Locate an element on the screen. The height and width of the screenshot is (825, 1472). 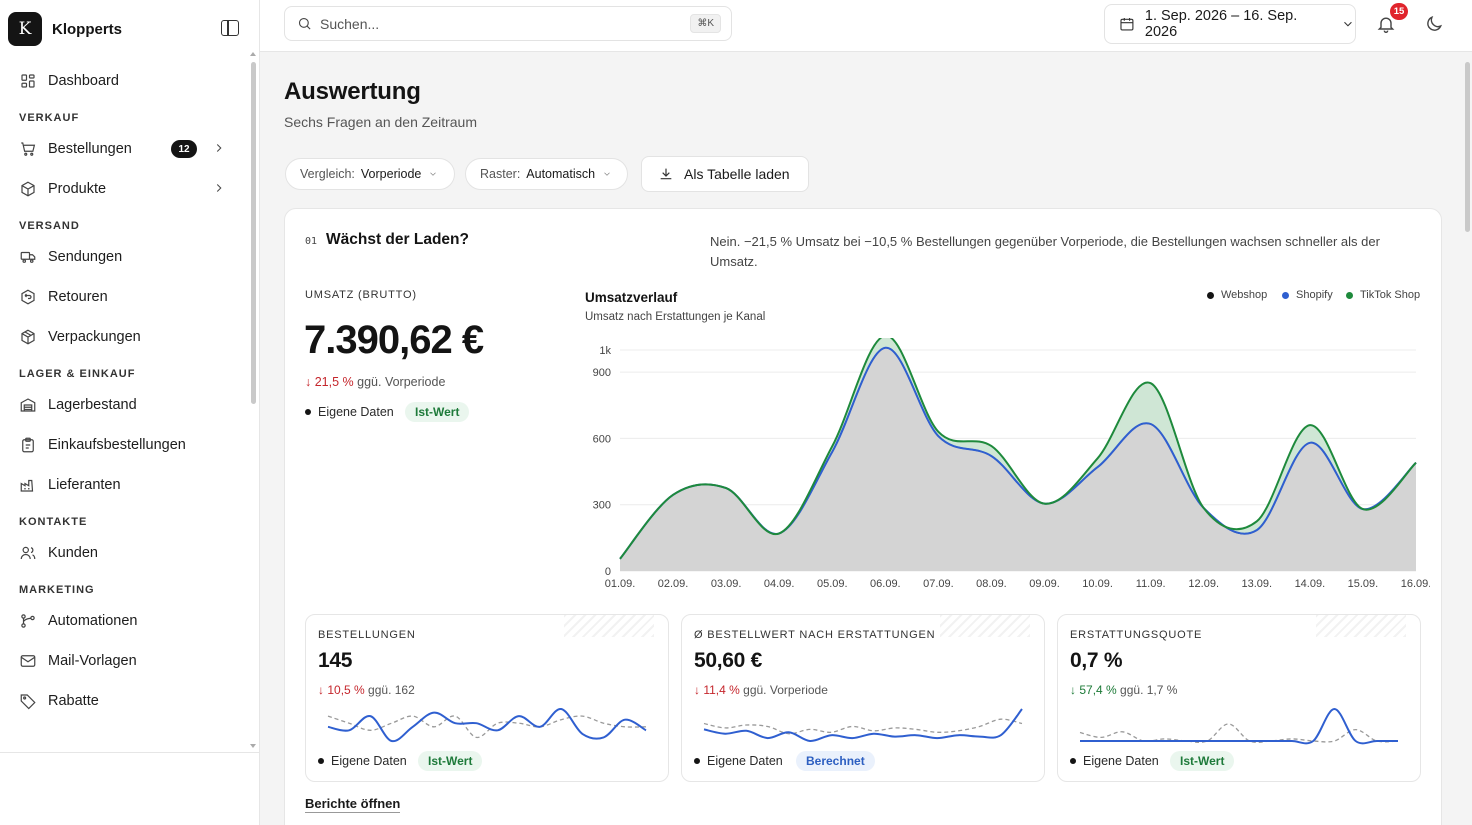
scroll-down-arrow is located at coordinates (253, 746).